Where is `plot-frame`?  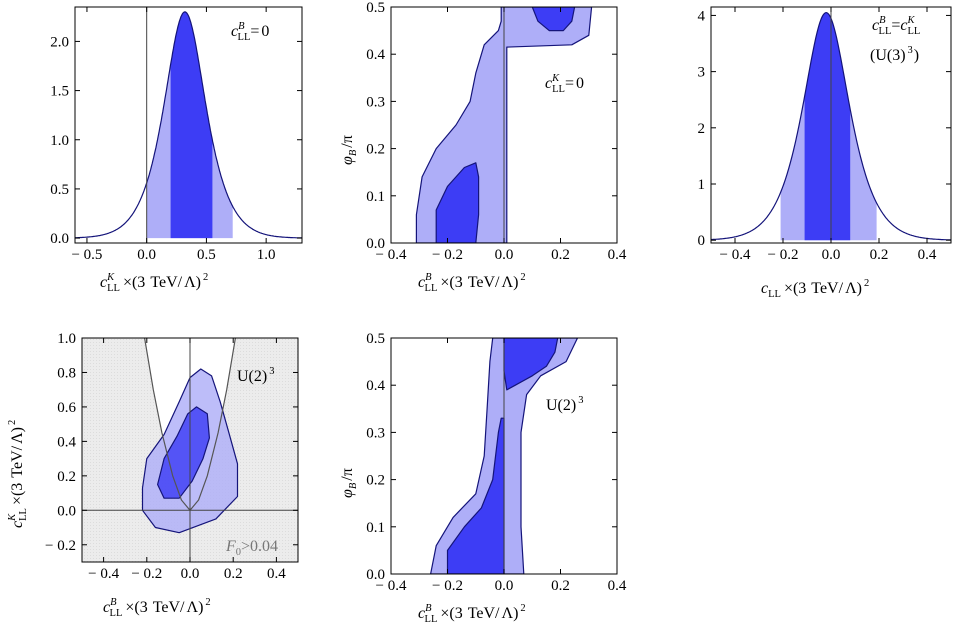 plot-frame is located at coordinates (188, 125).